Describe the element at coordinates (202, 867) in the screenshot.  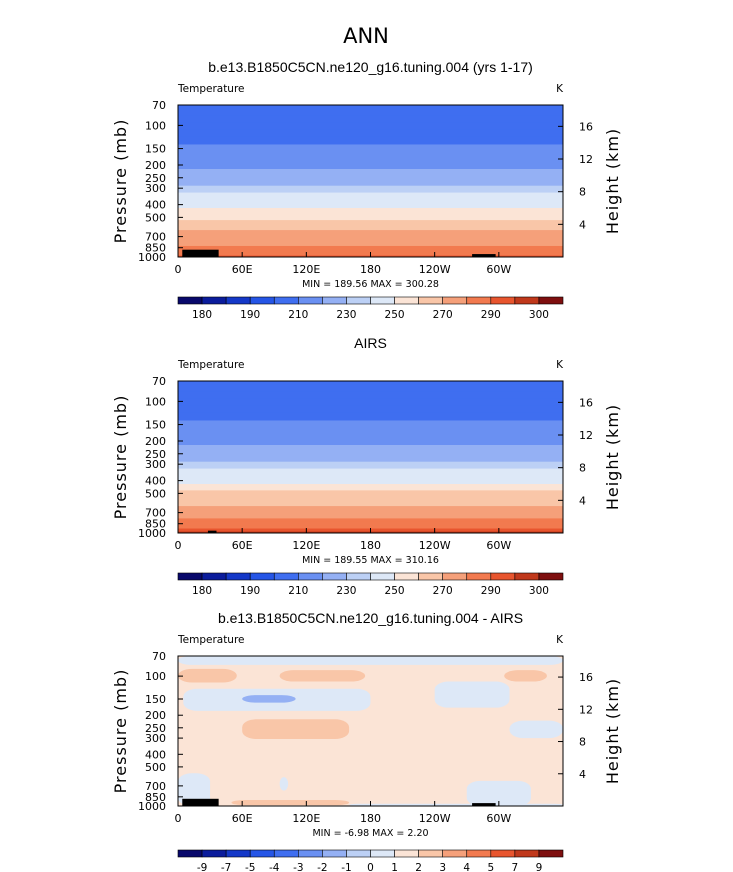
I see `colorbar-label: -9` at that location.